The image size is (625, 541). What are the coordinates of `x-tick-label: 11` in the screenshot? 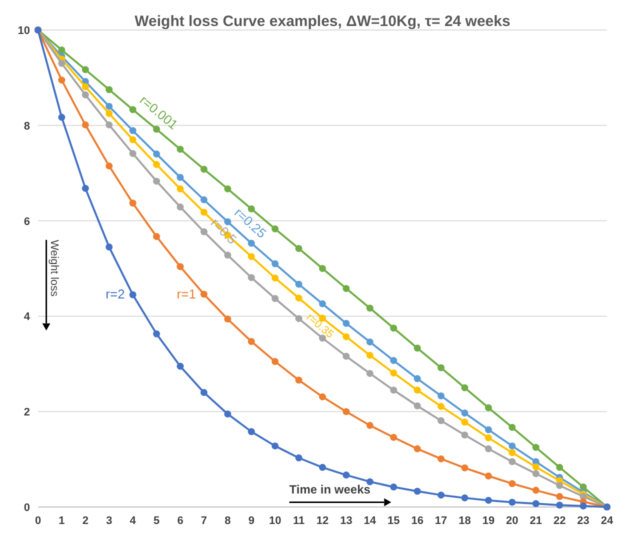 It's located at (298, 521).